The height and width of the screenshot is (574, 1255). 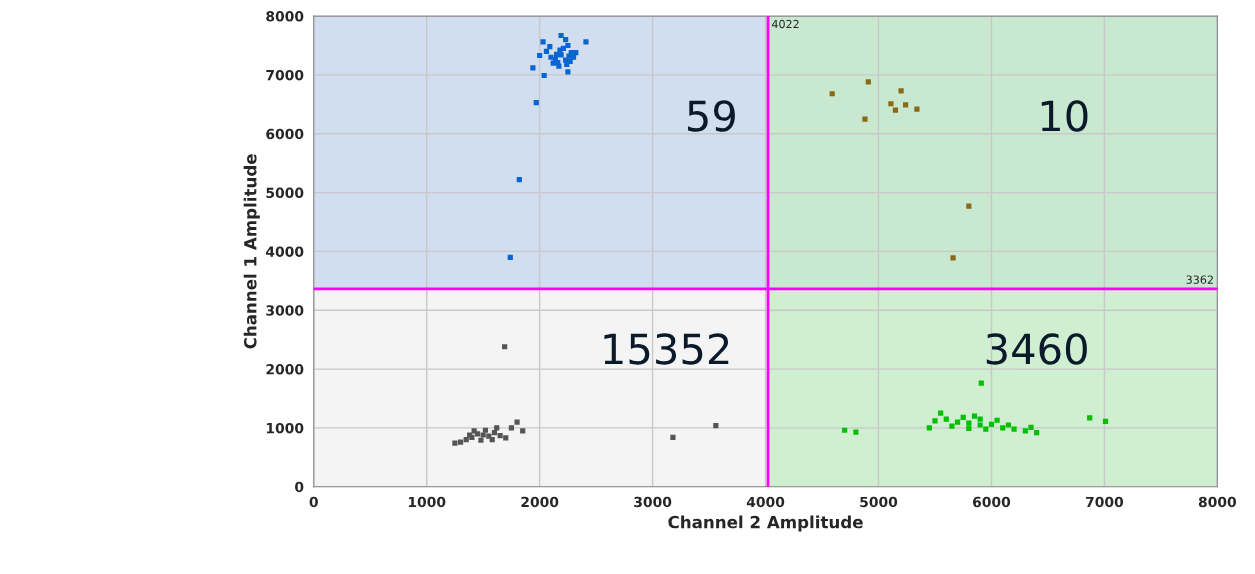 What do you see at coordinates (251, 251) in the screenshot?
I see `y-axis-title: Channel 1 Amplitude` at bounding box center [251, 251].